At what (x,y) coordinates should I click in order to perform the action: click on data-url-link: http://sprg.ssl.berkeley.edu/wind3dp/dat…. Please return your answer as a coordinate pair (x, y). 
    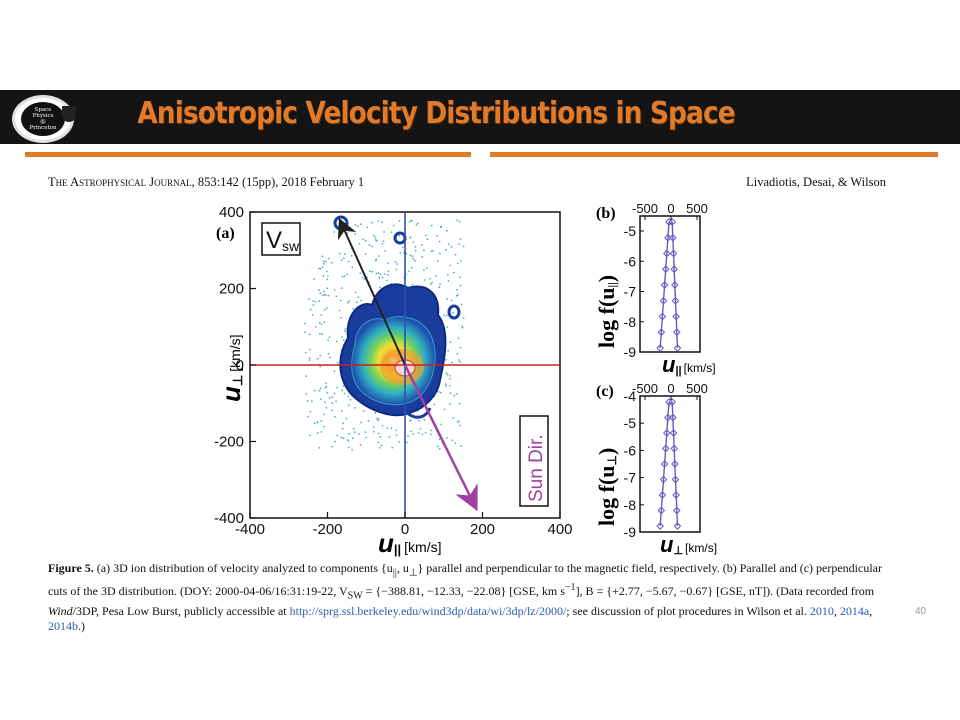
    Looking at the image, I should click on (428, 610).